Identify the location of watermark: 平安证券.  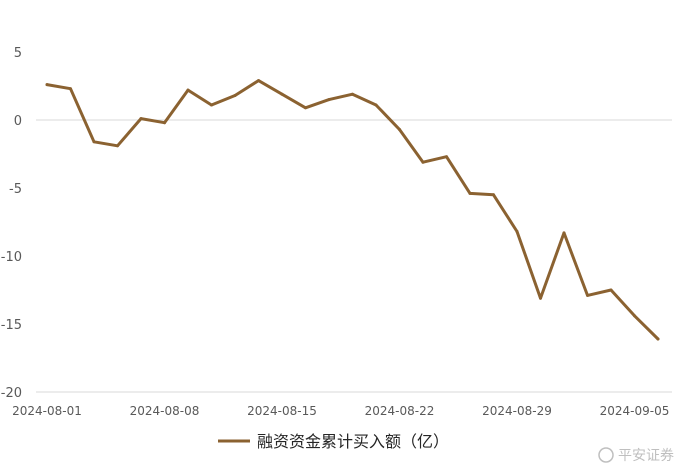
(636, 455).